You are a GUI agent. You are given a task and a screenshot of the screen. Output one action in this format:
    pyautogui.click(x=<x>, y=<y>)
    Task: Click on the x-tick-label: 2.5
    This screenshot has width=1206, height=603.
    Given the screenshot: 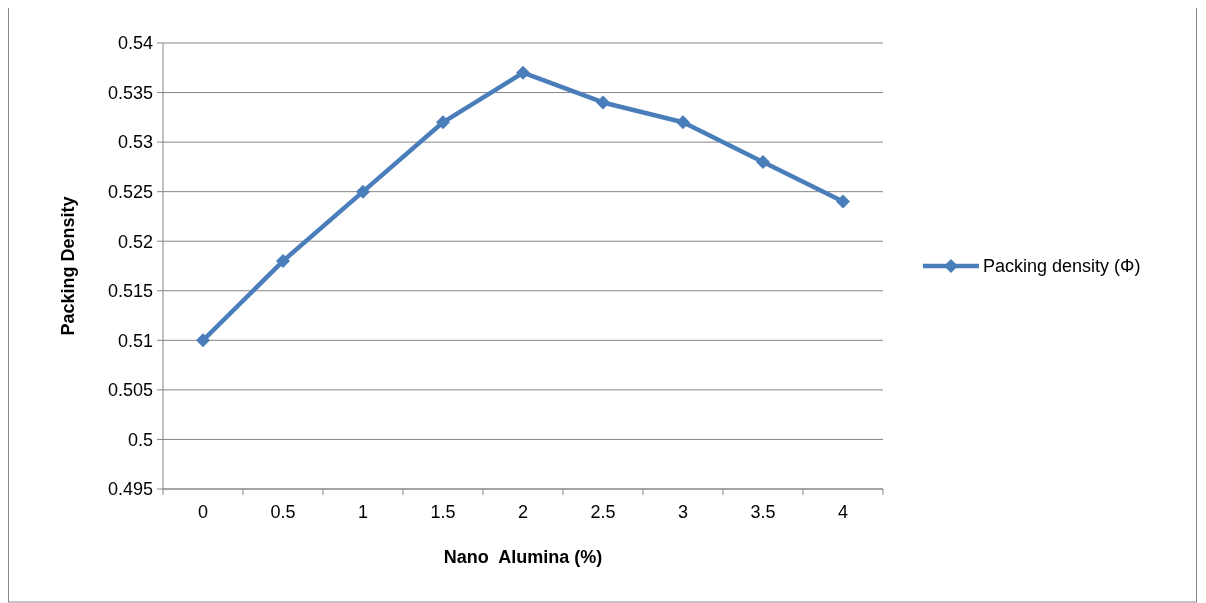 What is the action you would take?
    pyautogui.click(x=603, y=512)
    